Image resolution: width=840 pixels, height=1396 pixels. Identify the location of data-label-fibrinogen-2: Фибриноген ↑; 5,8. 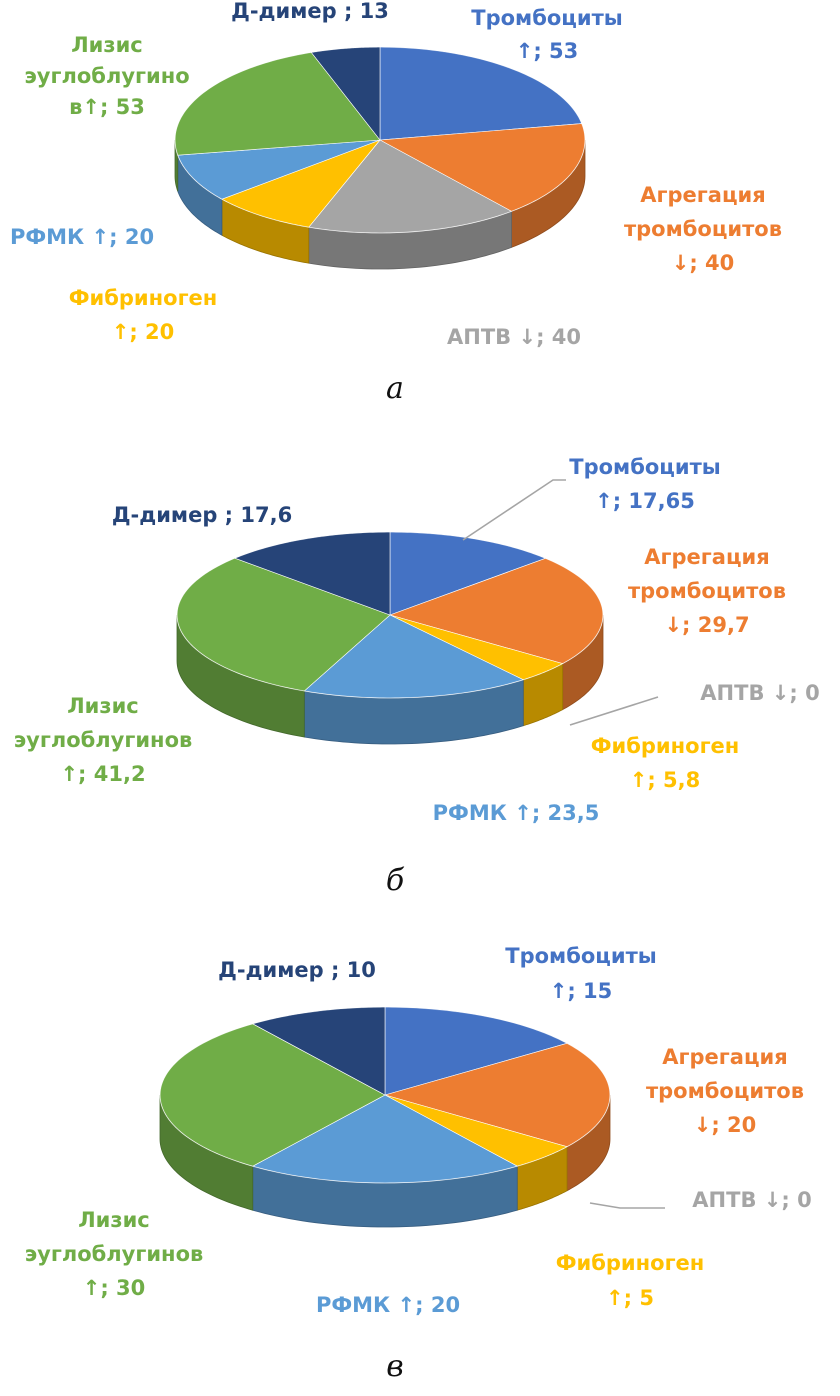
(665, 763).